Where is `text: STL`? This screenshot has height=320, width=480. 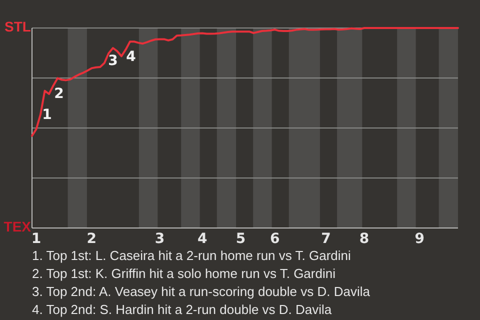 text: STL is located at coordinates (18, 26).